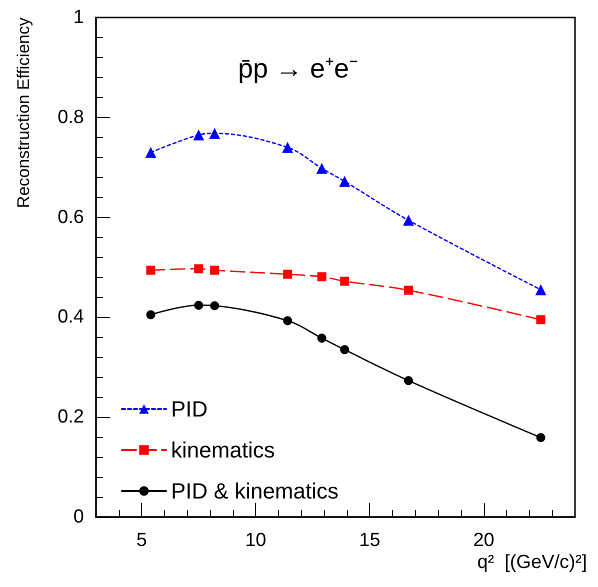  Describe the element at coordinates (223, 450) in the screenshot. I see `legend-label: kinematics` at that location.